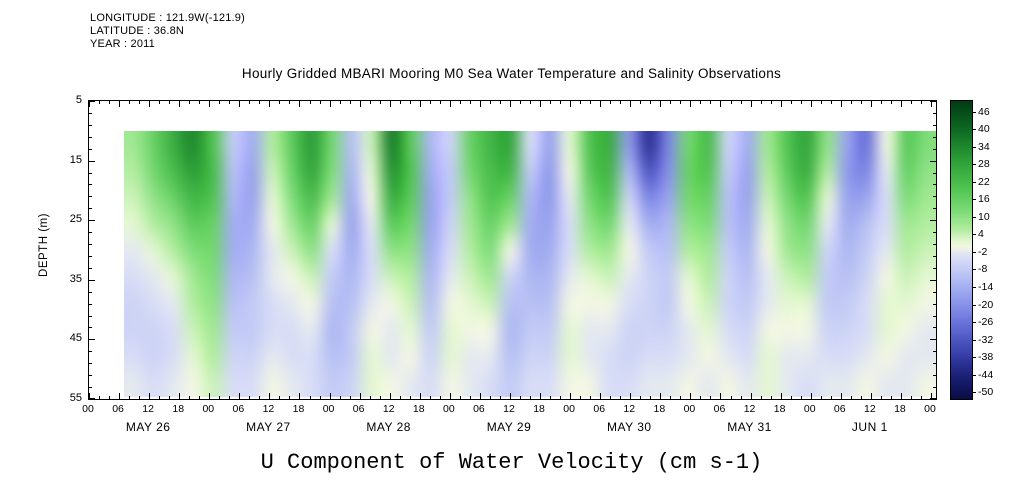 The width and height of the screenshot is (1009, 504). I want to click on colorbar-tick-label: 22, so click(984, 181).